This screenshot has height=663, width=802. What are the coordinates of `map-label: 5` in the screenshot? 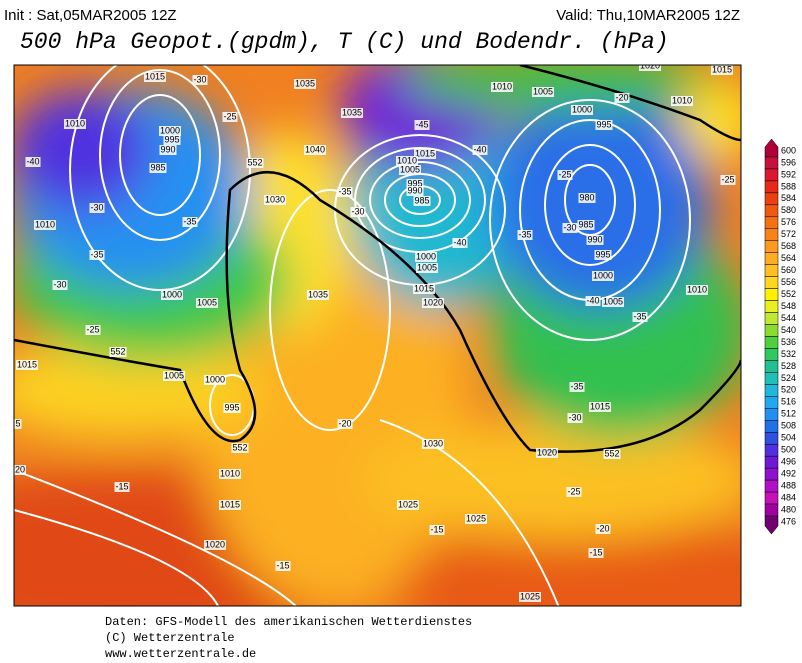 It's located at (17, 423).